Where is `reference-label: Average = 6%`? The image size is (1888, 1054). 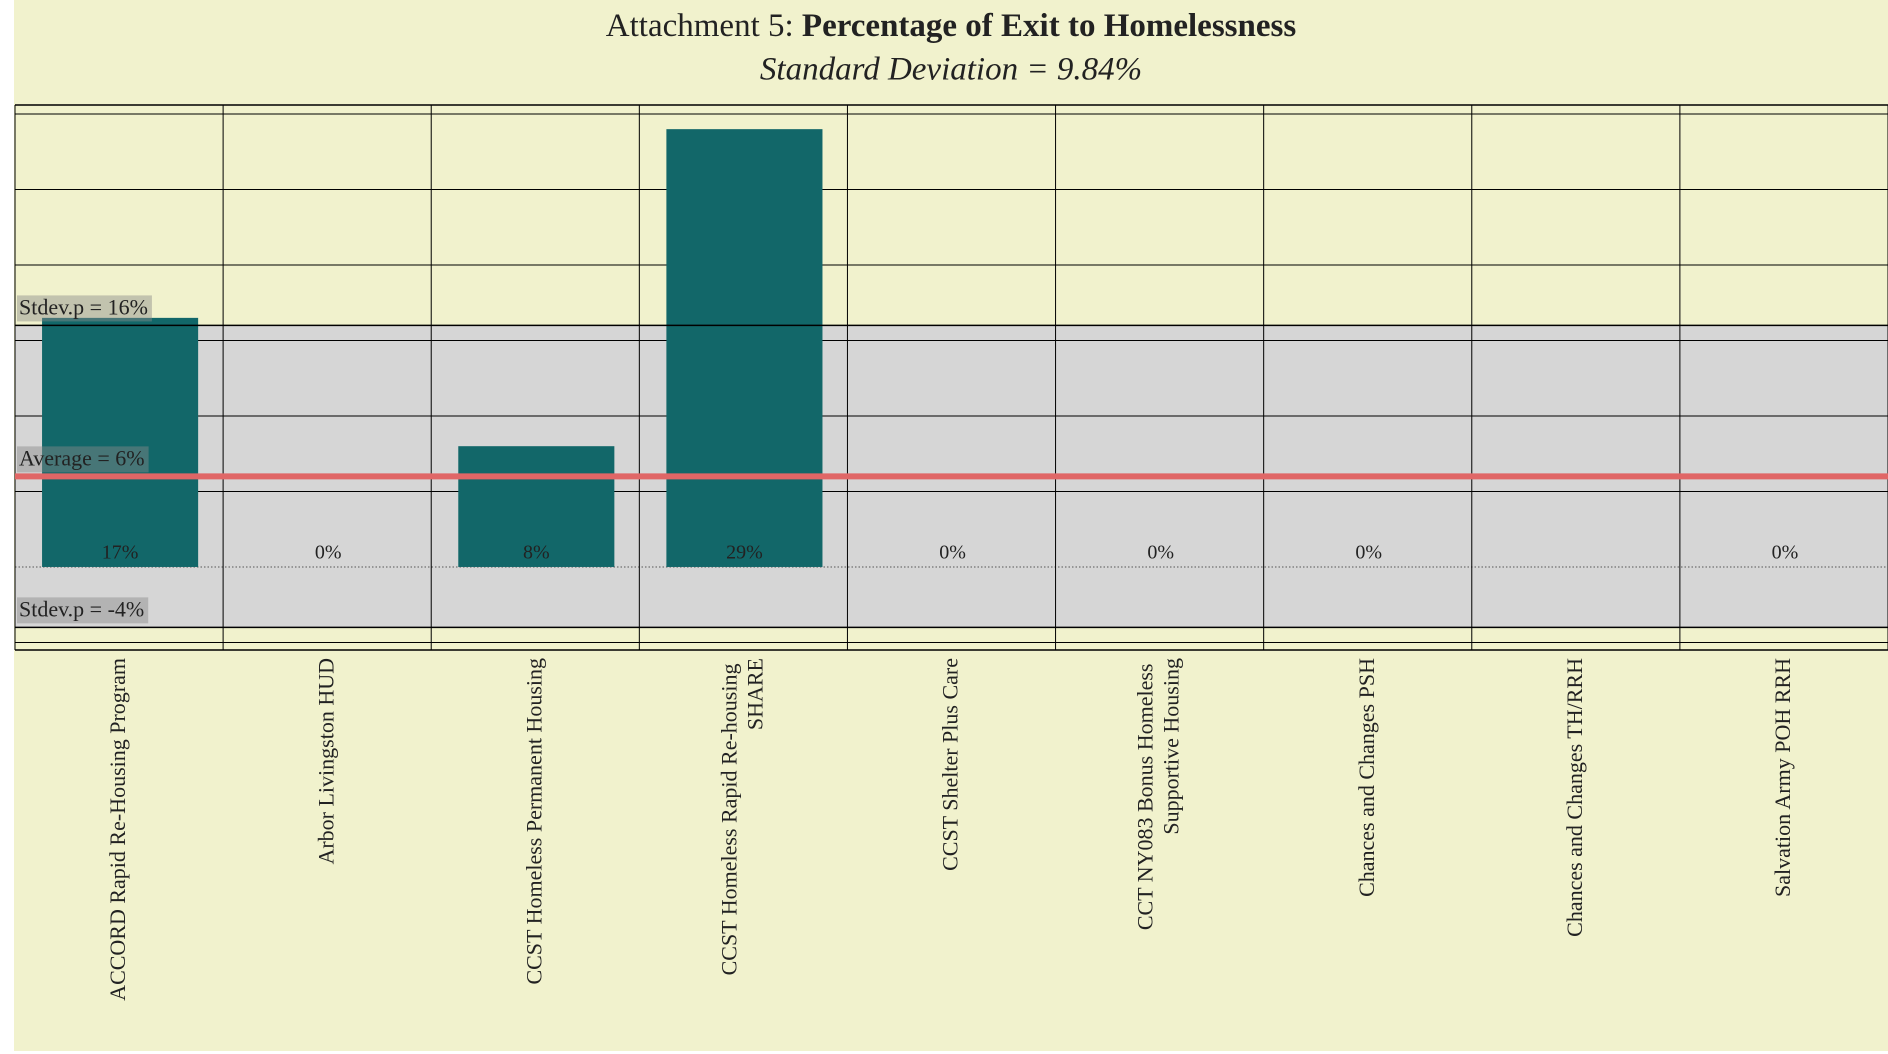
reference-label: Average = 6% is located at coordinates (82, 457).